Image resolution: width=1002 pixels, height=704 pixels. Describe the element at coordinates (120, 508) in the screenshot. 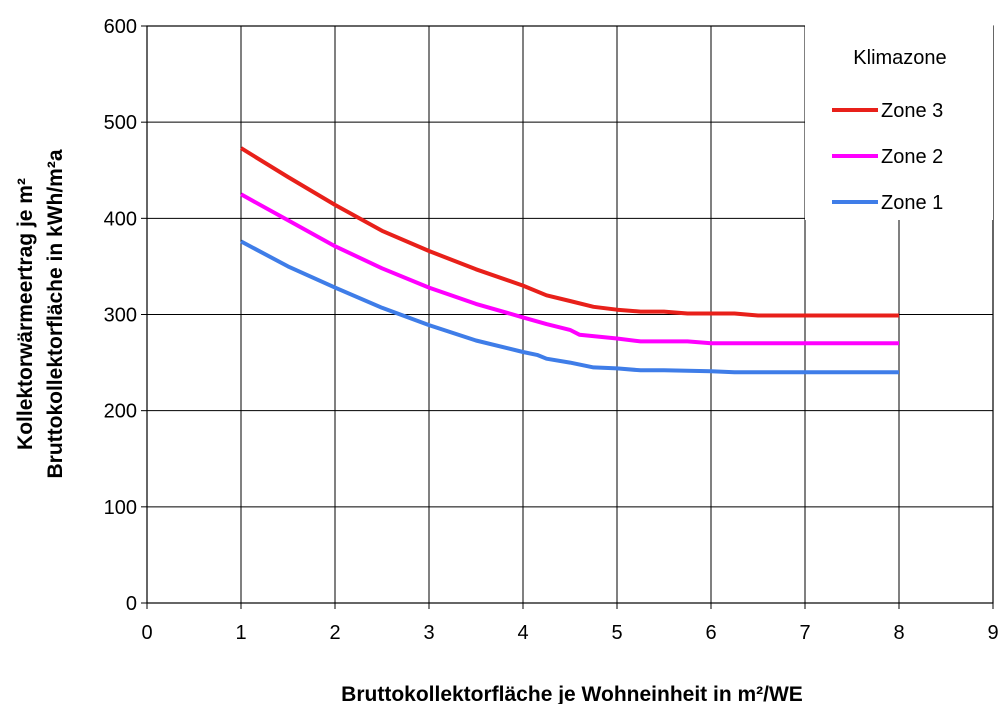

I see `y-tick-label: 100` at that location.